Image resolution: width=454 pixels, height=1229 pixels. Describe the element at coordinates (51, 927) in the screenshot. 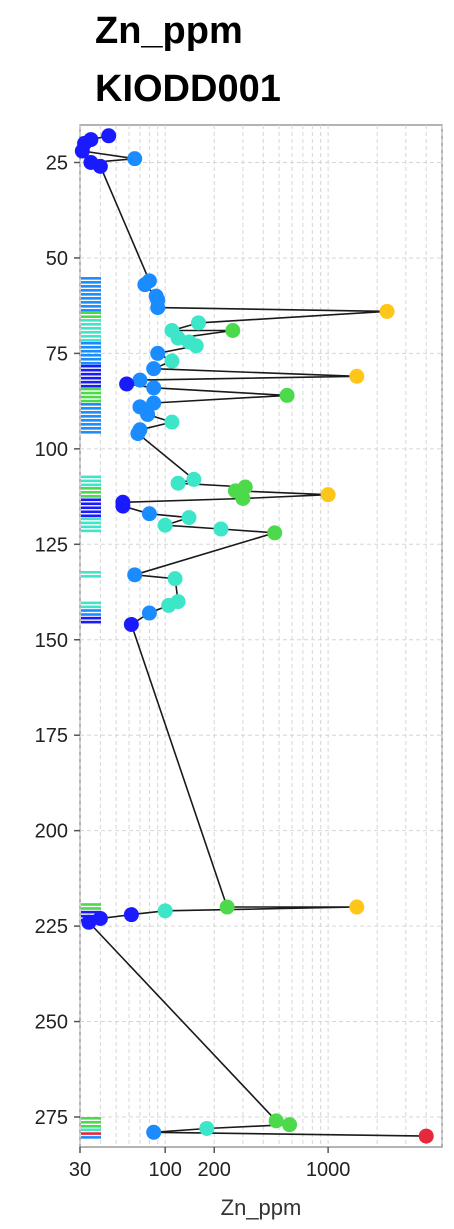

I see `y-tick-label: 225` at that location.